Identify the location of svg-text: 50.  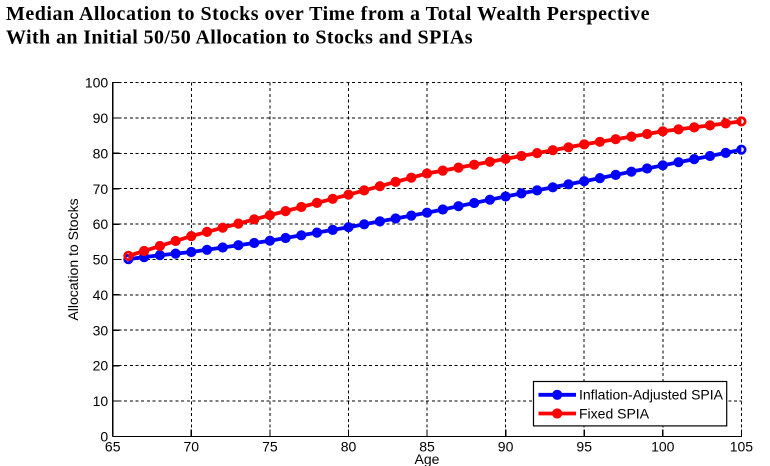
(101, 260).